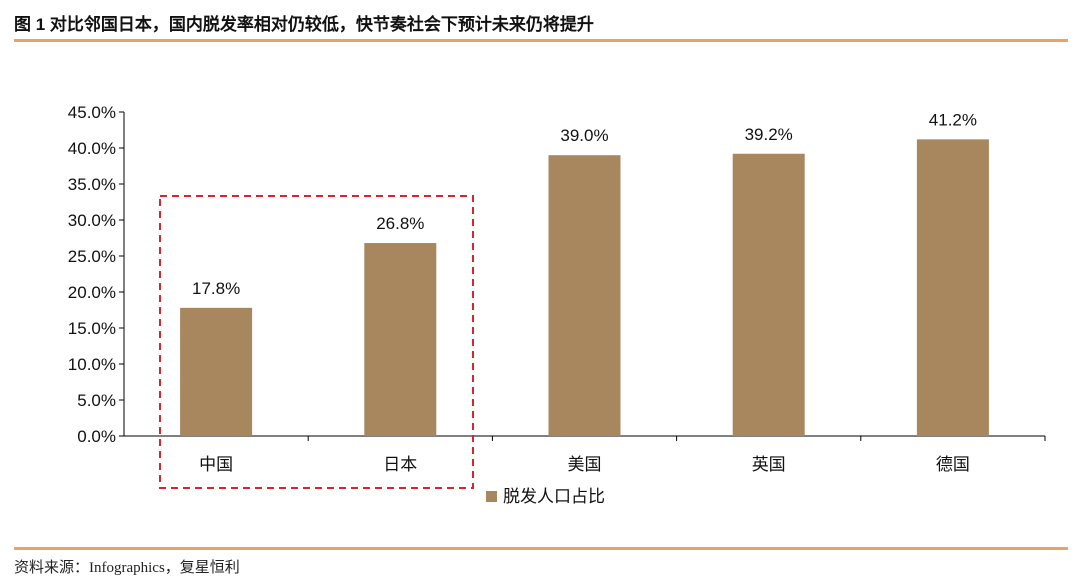 The height and width of the screenshot is (587, 1080). Describe the element at coordinates (96, 400) in the screenshot. I see `y-tick-label: 5.0%` at that location.